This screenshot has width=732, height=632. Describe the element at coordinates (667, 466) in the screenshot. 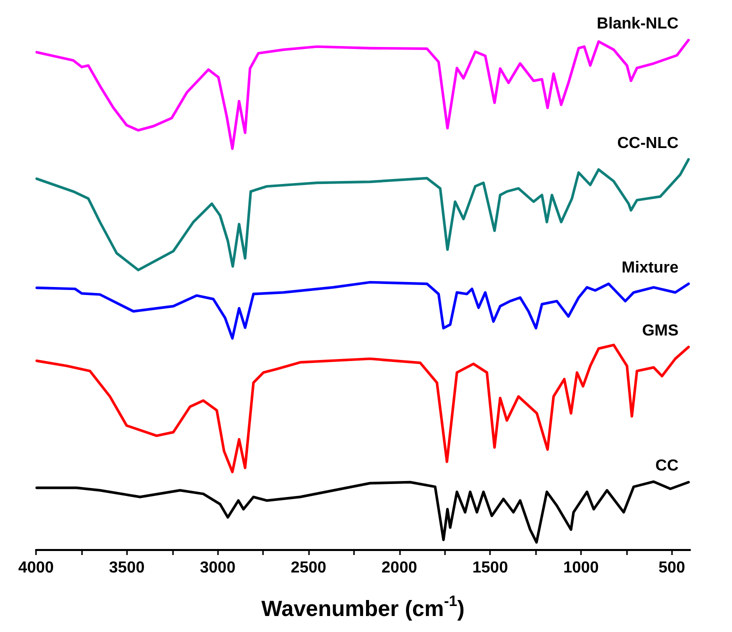

I see `series-label: CC` at that location.